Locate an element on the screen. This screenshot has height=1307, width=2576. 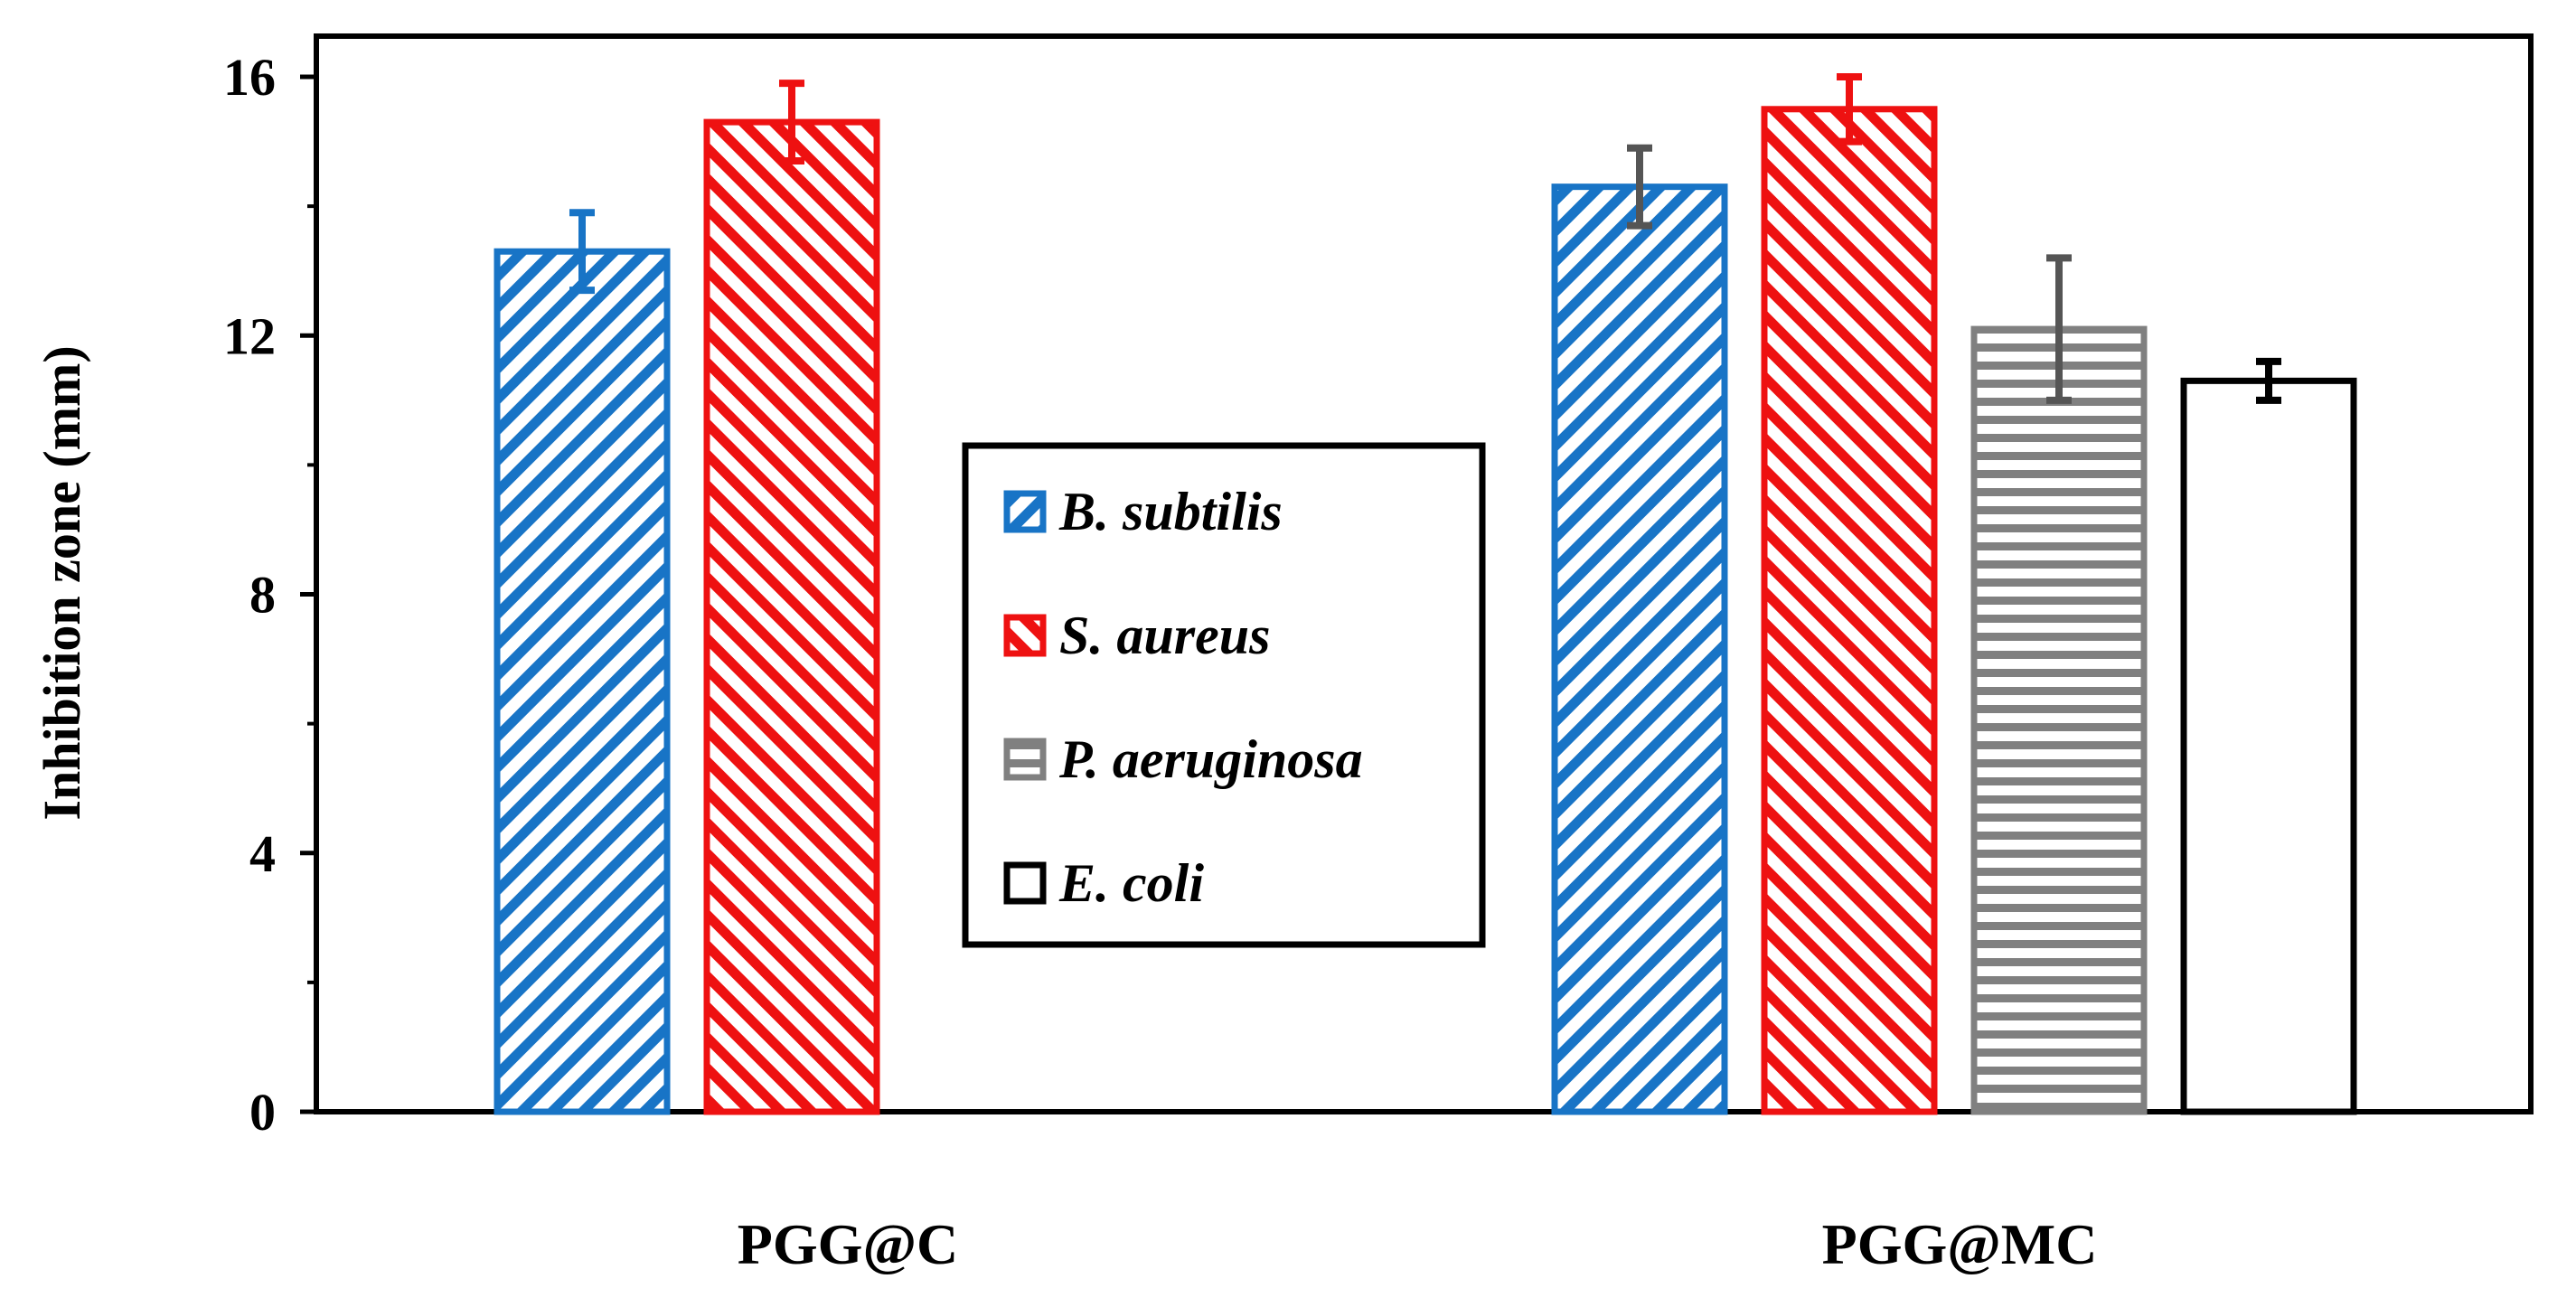
y-tick-label: 16 is located at coordinates (250, 77).